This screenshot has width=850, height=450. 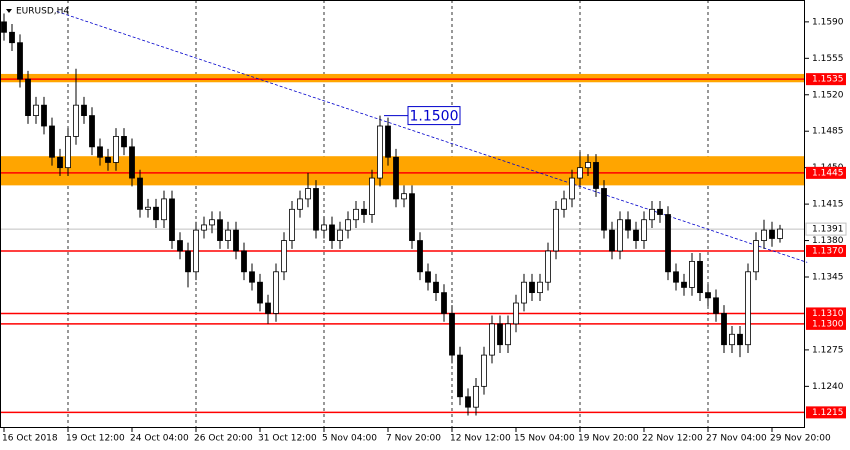 I want to click on x-tick-label: 29 Nov 20:00, so click(x=800, y=439).